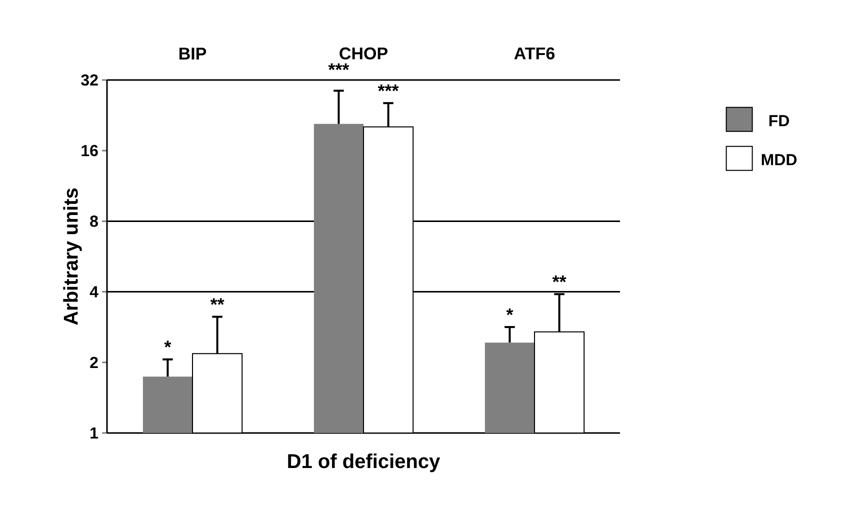 Image resolution: width=851 pixels, height=506 pixels. What do you see at coordinates (192, 54) in the screenshot?
I see `x-tick-label: BIP` at bounding box center [192, 54].